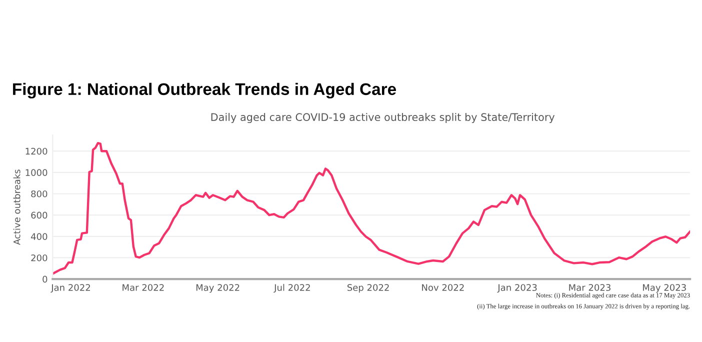 The image size is (702, 342). What do you see at coordinates (39, 236) in the screenshot?
I see `y-tick-label: 400` at bounding box center [39, 236].